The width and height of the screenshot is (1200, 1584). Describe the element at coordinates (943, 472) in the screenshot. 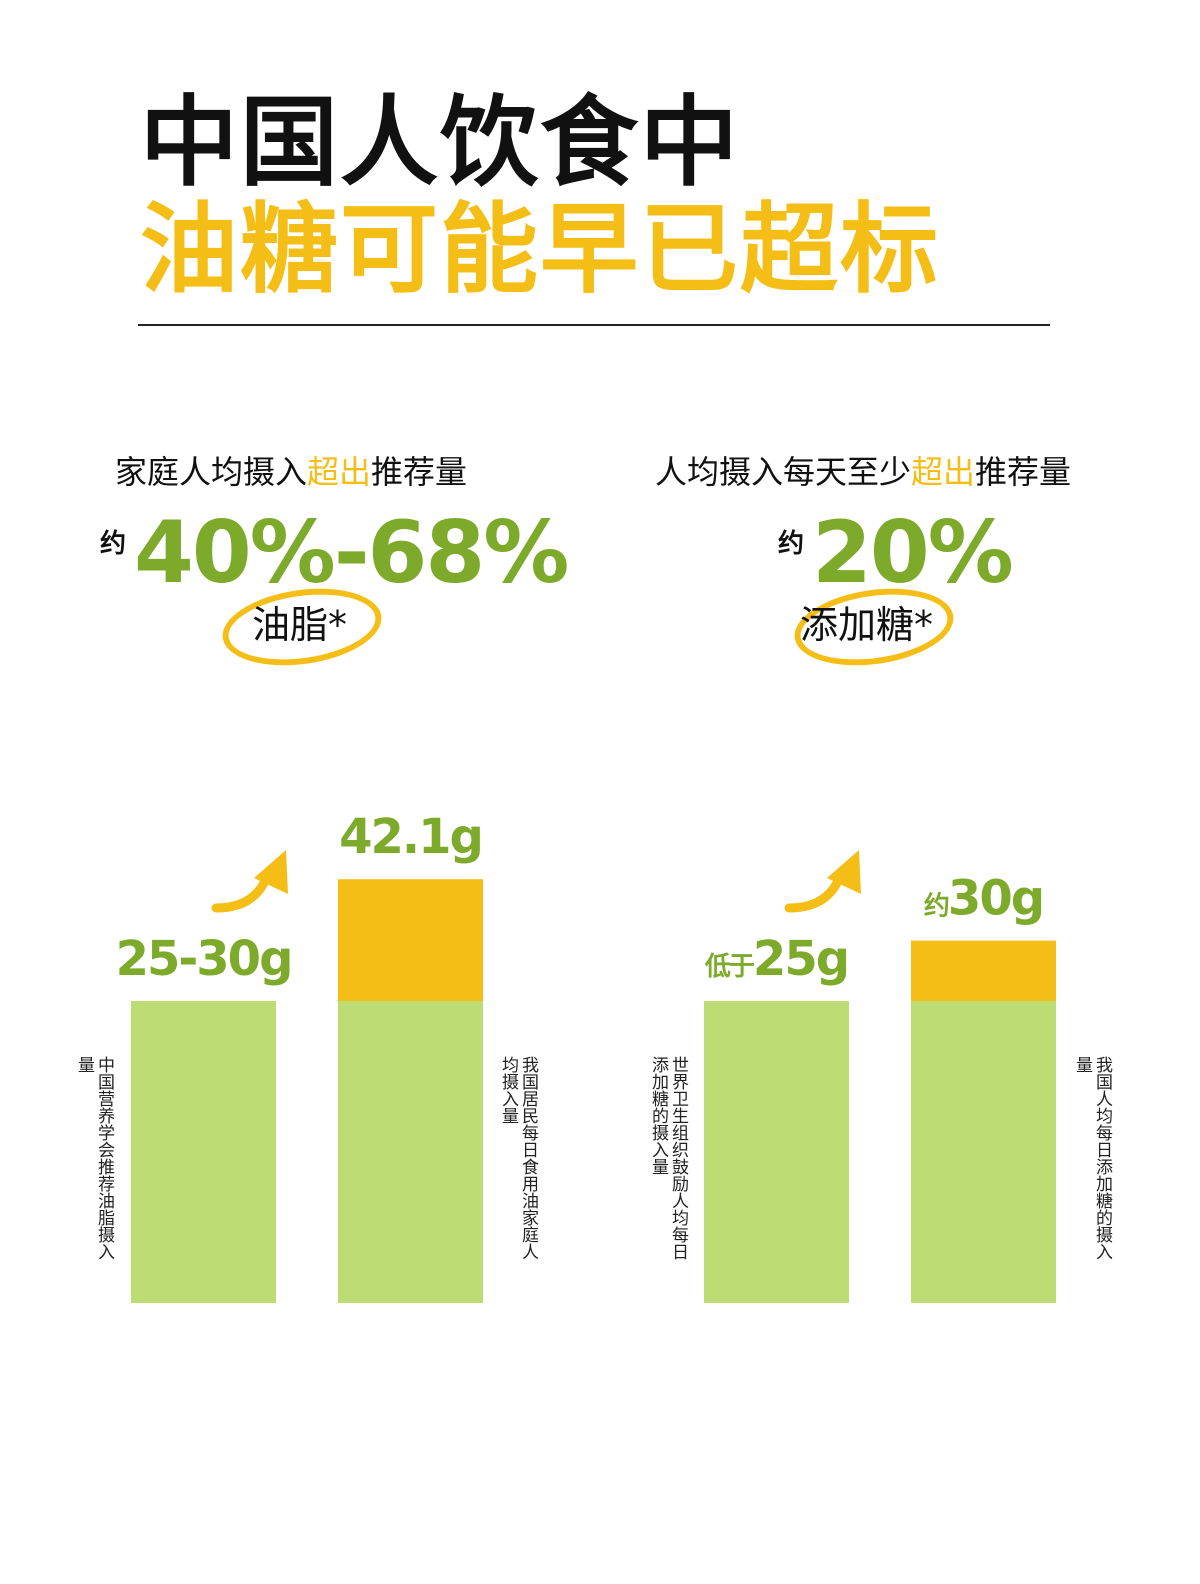

I see `stat-heading-right-highlight: 超出` at that location.